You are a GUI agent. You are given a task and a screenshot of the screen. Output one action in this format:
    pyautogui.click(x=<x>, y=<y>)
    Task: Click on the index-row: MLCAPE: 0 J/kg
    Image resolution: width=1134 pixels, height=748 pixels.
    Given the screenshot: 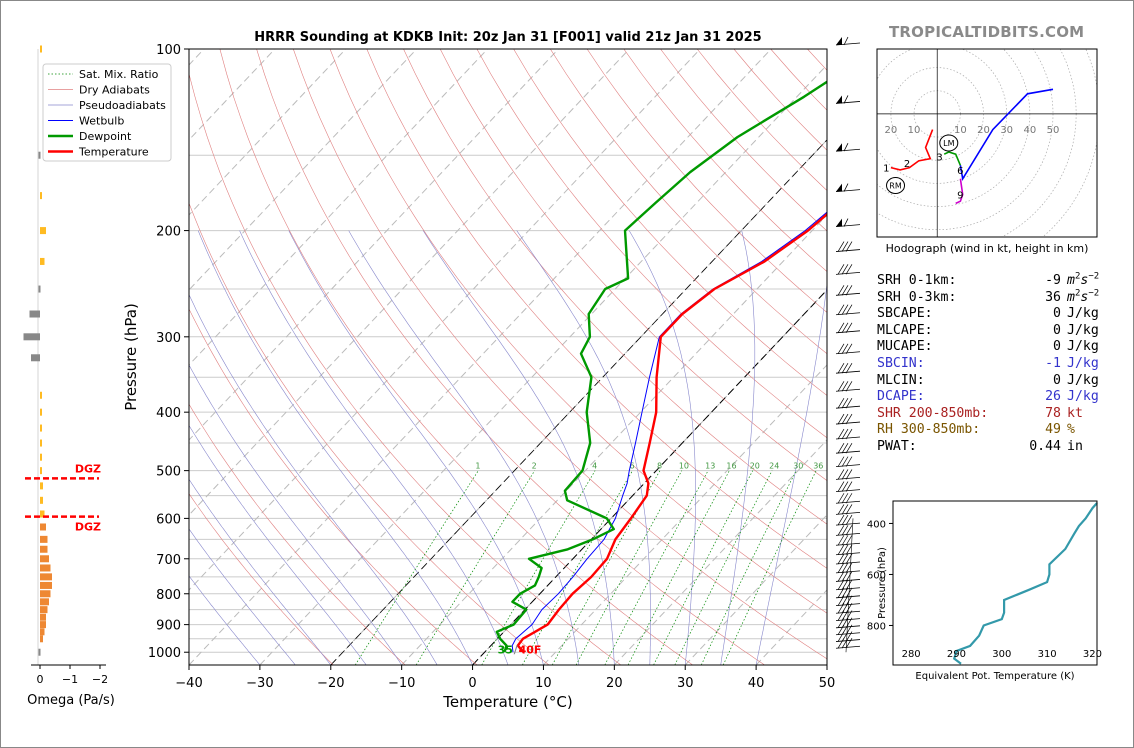 What is the action you would take?
    pyautogui.click(x=988, y=331)
    